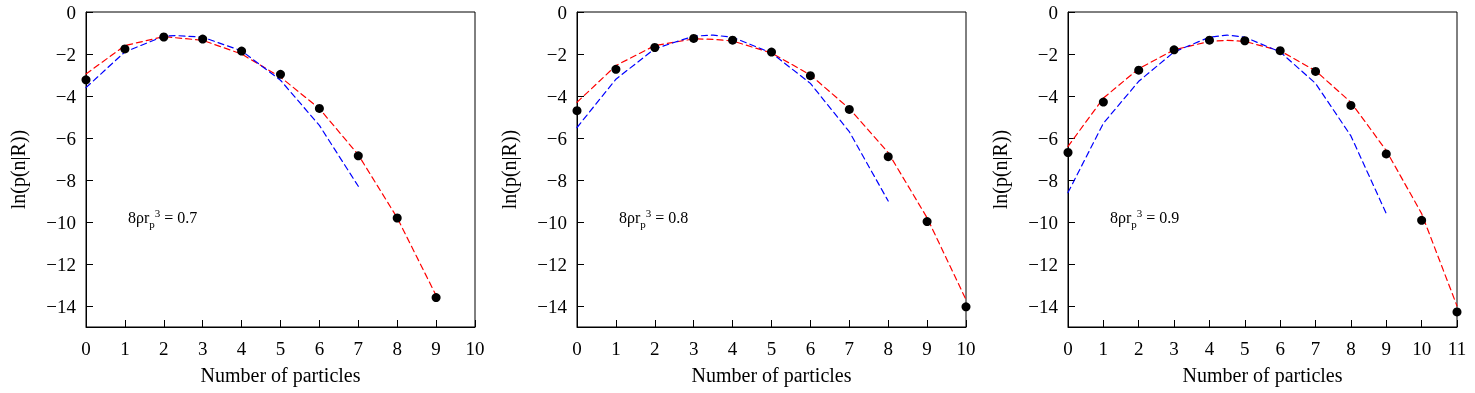 This screenshot has height=393, width=1475. What do you see at coordinates (162, 218) in the screenshot?
I see `annotation: 8ρr$_{p}$$^{3}$ = 0.7` at bounding box center [162, 218].